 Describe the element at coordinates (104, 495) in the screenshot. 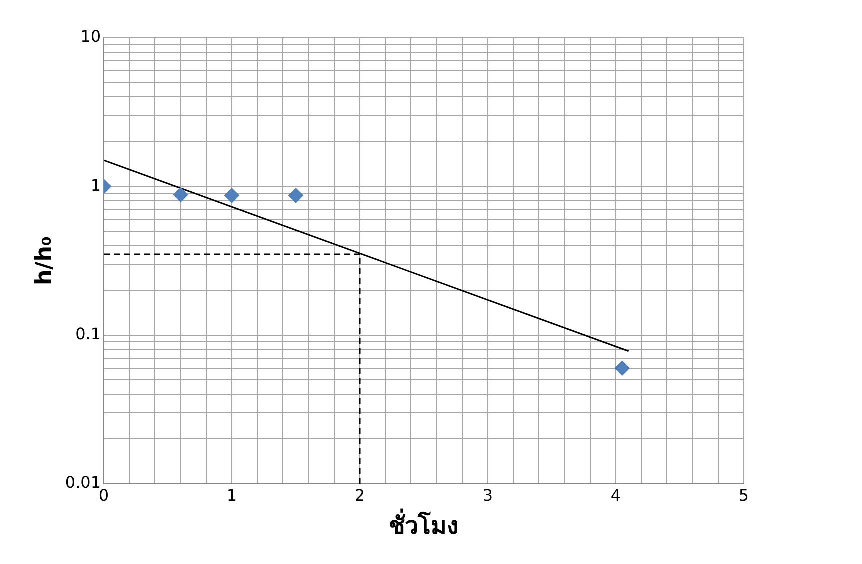

I see `x-tick-label: 0` at that location.